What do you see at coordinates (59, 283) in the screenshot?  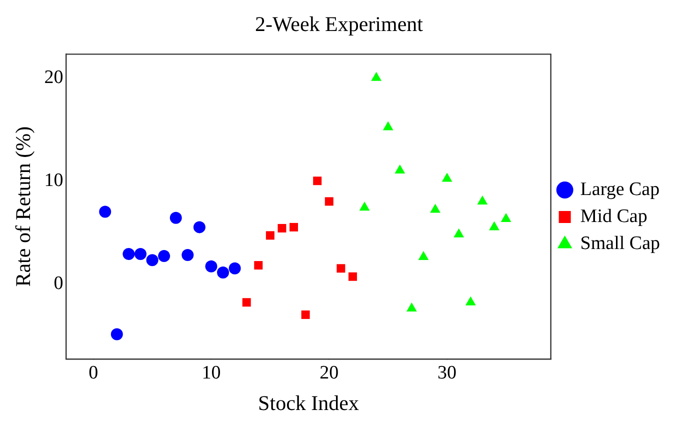 I see `y-tick-label: 0` at bounding box center [59, 283].